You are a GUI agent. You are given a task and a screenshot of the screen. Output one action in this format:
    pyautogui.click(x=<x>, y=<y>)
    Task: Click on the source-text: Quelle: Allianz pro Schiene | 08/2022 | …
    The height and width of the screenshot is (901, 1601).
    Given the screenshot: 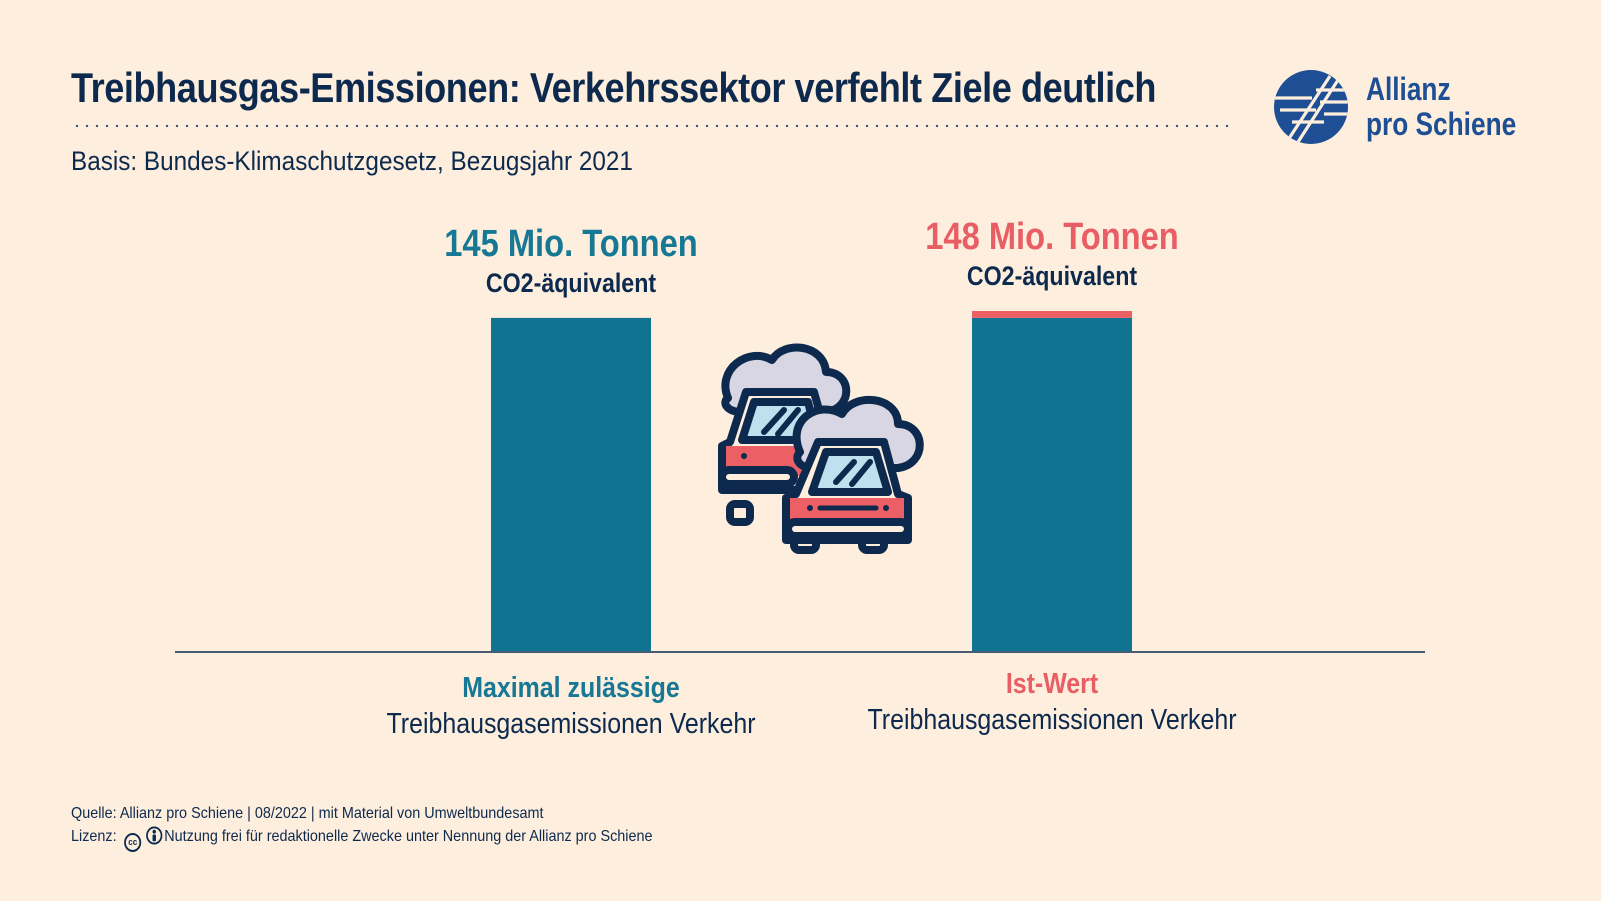 What is the action you would take?
    pyautogui.click(x=307, y=813)
    